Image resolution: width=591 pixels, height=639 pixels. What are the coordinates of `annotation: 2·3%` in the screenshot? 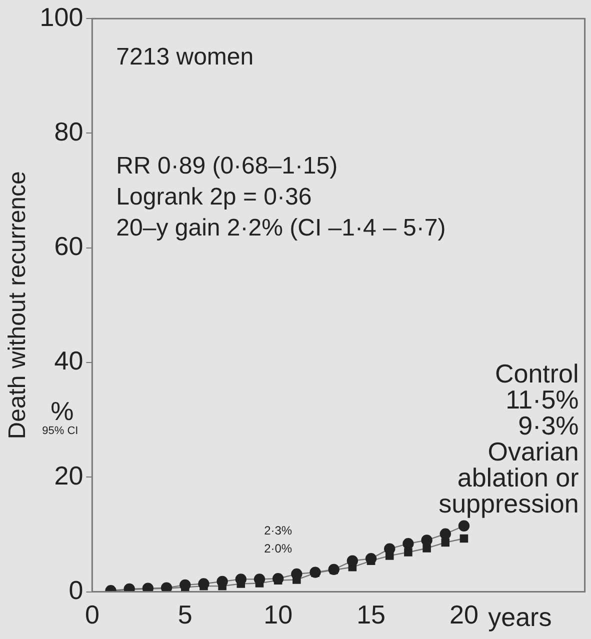 It's located at (278, 530).